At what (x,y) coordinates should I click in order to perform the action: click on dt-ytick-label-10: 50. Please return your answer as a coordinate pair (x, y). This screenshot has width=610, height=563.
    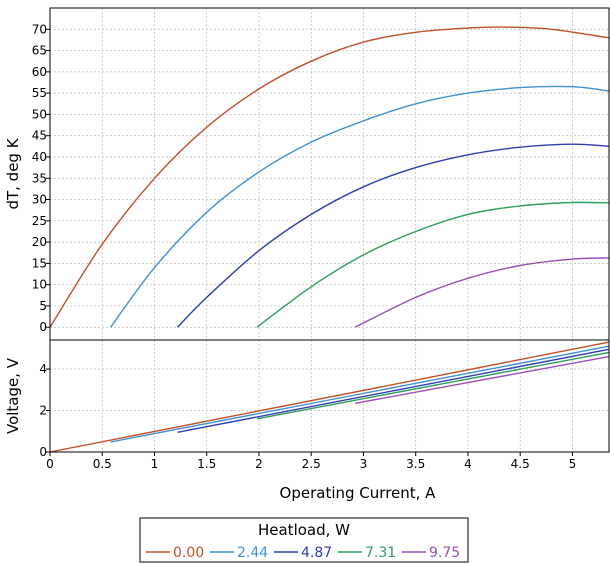
    Looking at the image, I should click on (39, 114).